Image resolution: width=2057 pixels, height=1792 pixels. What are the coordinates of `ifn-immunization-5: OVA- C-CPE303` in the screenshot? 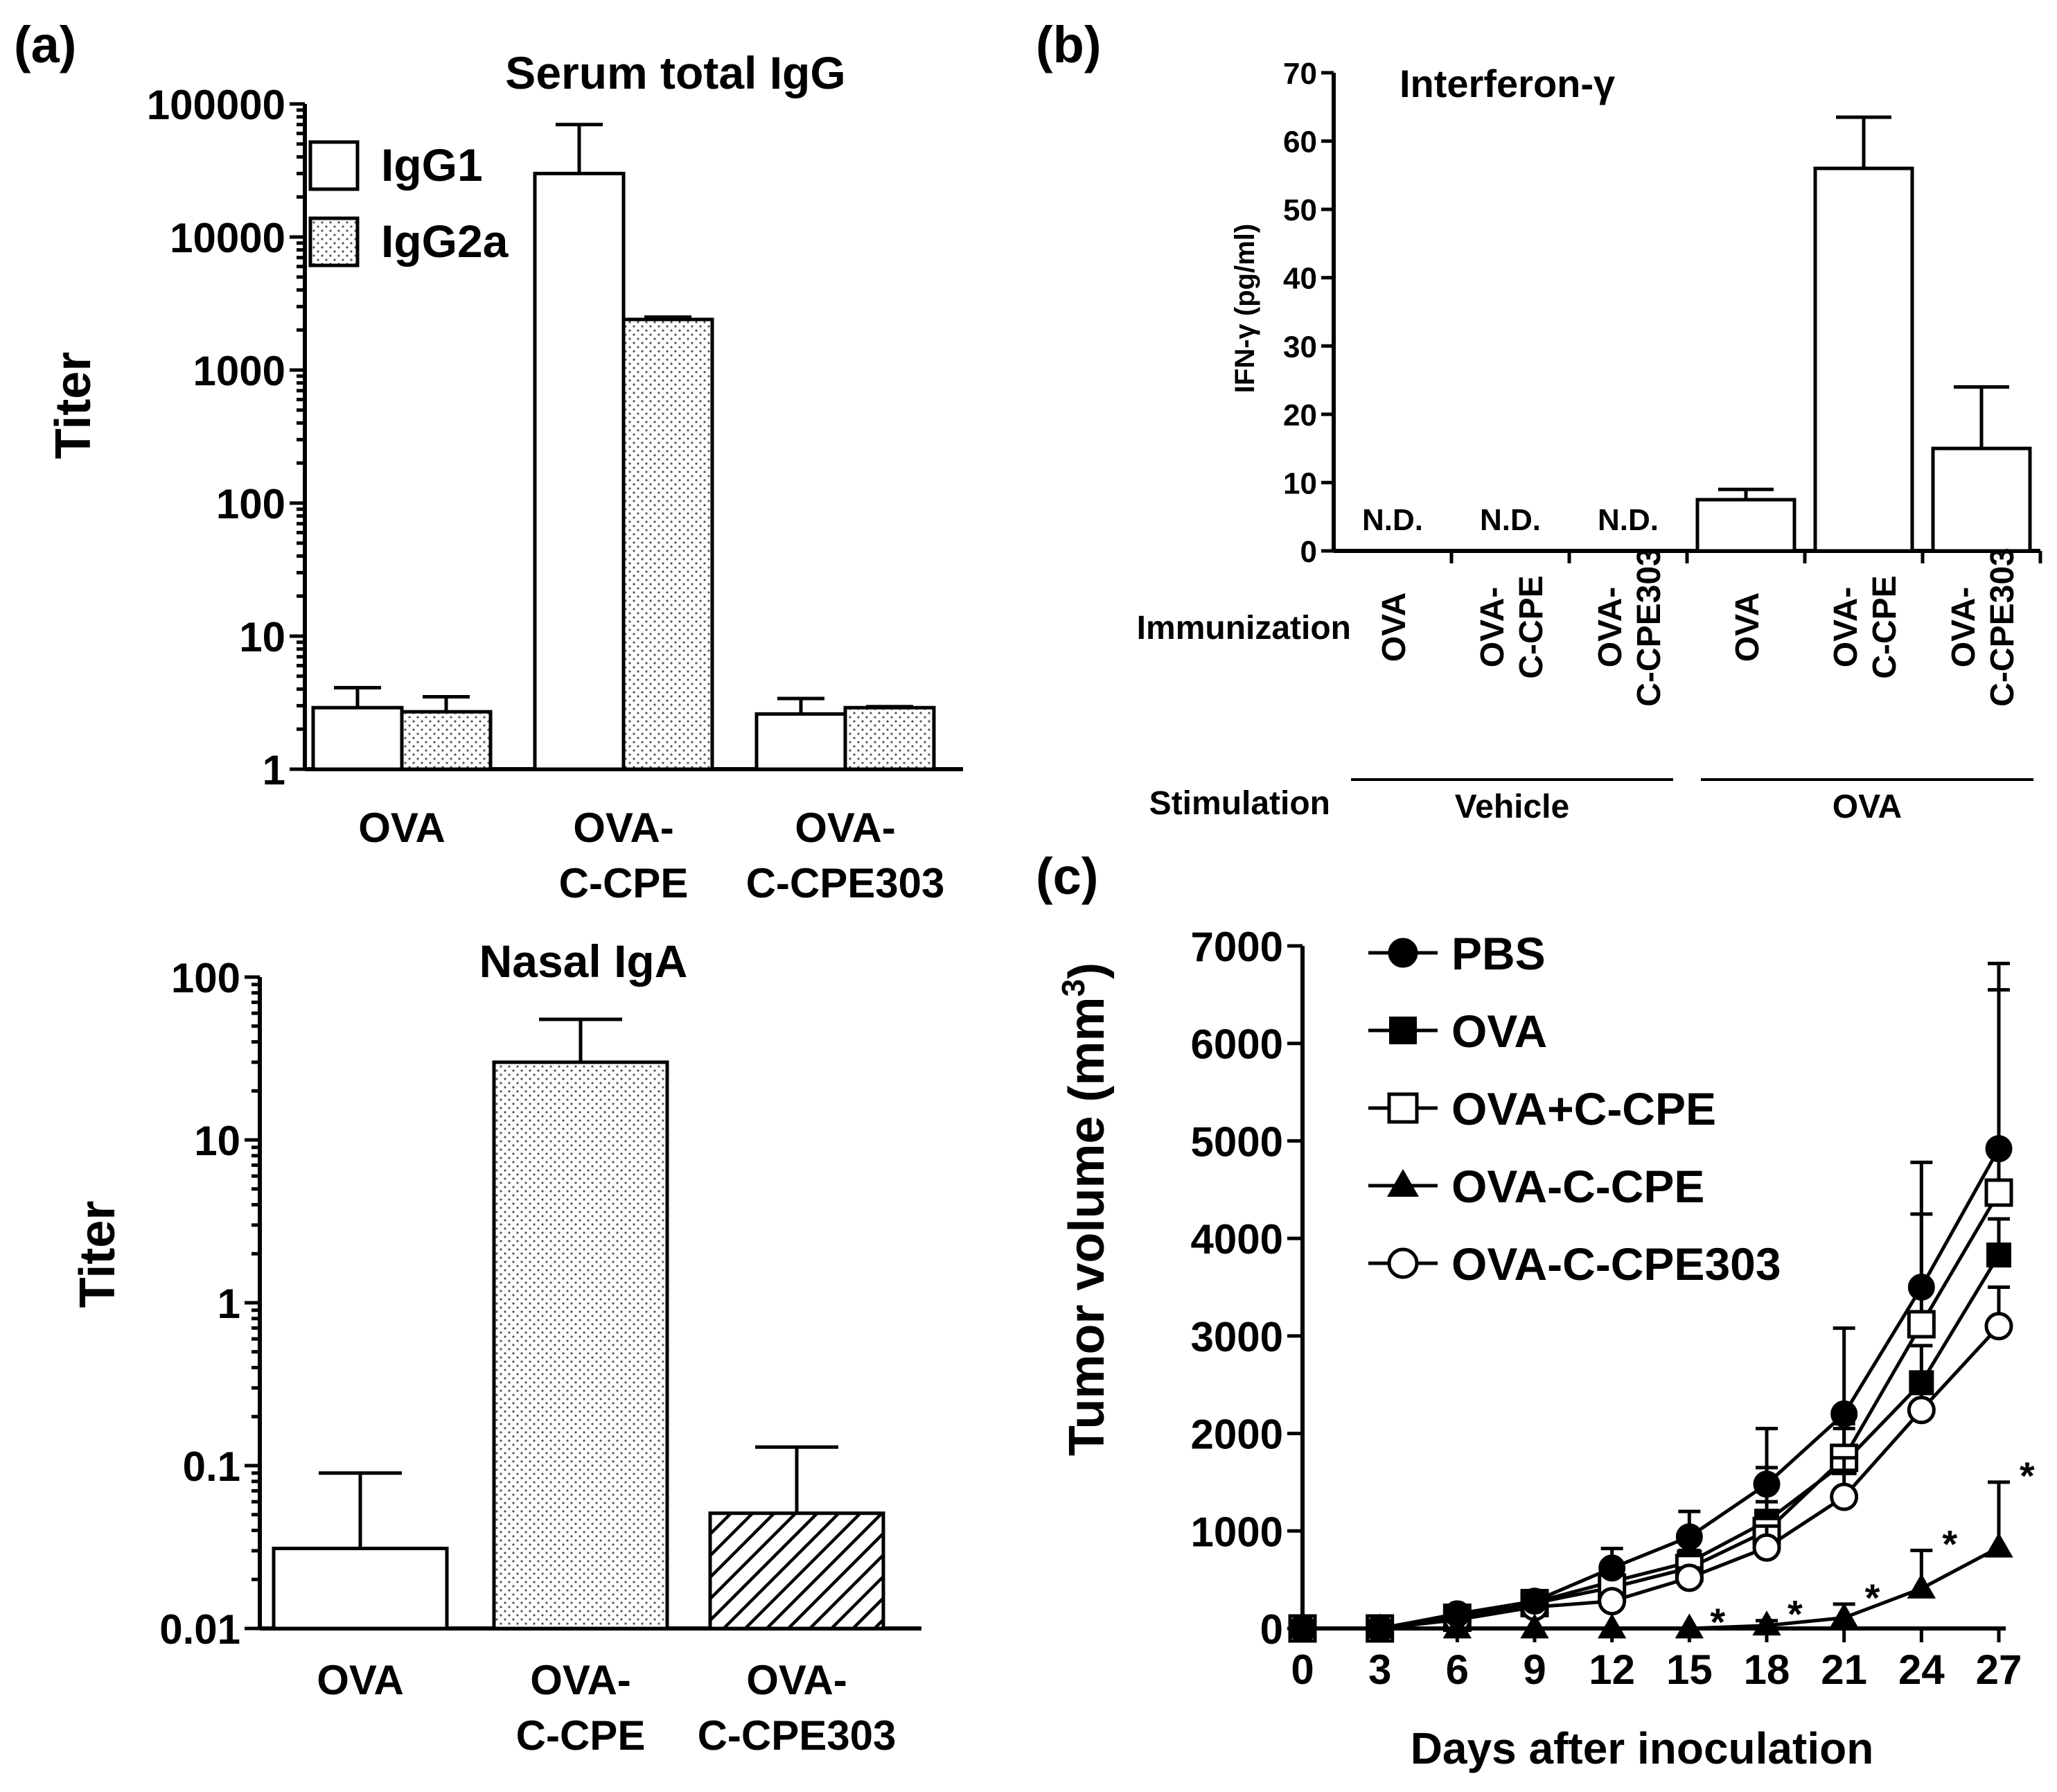 It's located at (1983, 626).